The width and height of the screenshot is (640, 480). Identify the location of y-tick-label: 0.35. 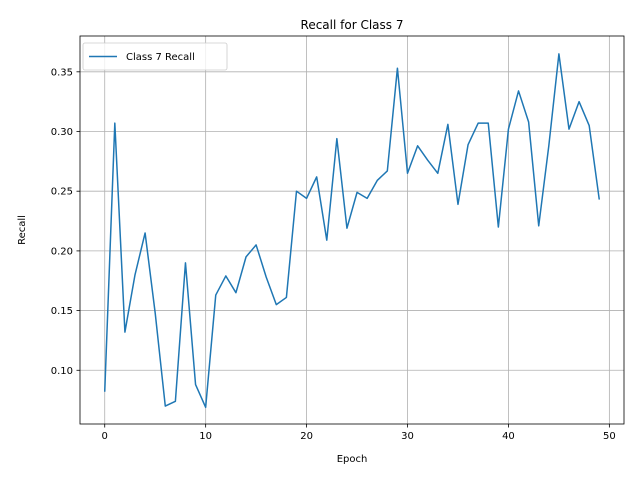
(62, 72).